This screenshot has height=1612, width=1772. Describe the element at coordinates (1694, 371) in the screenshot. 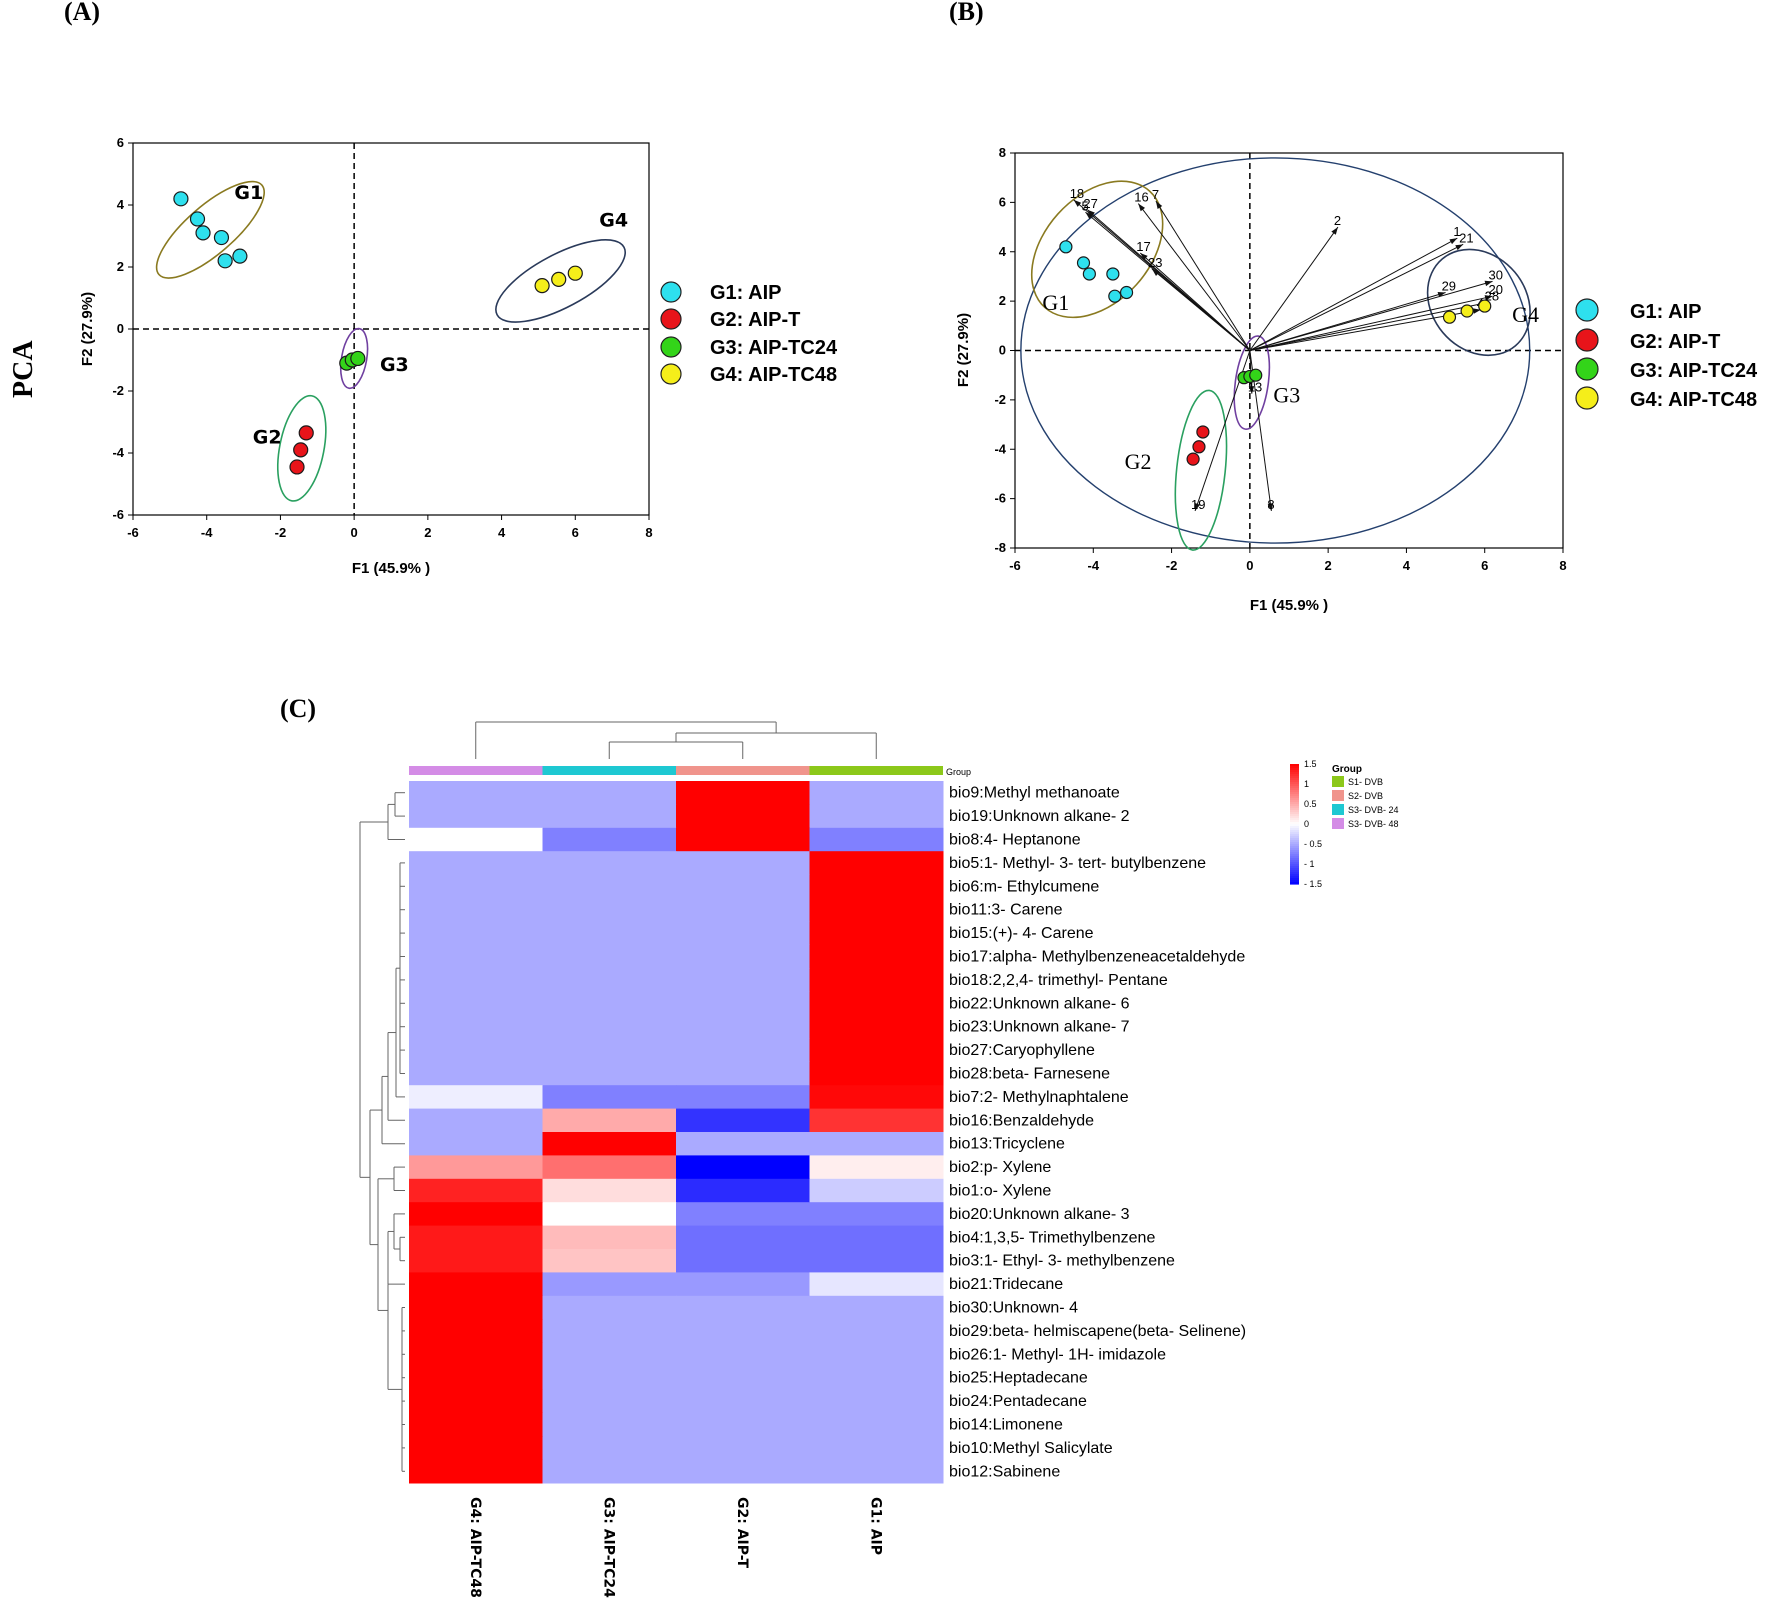

I see `legend-b-label-g3: G3: AIP-TC24` at that location.